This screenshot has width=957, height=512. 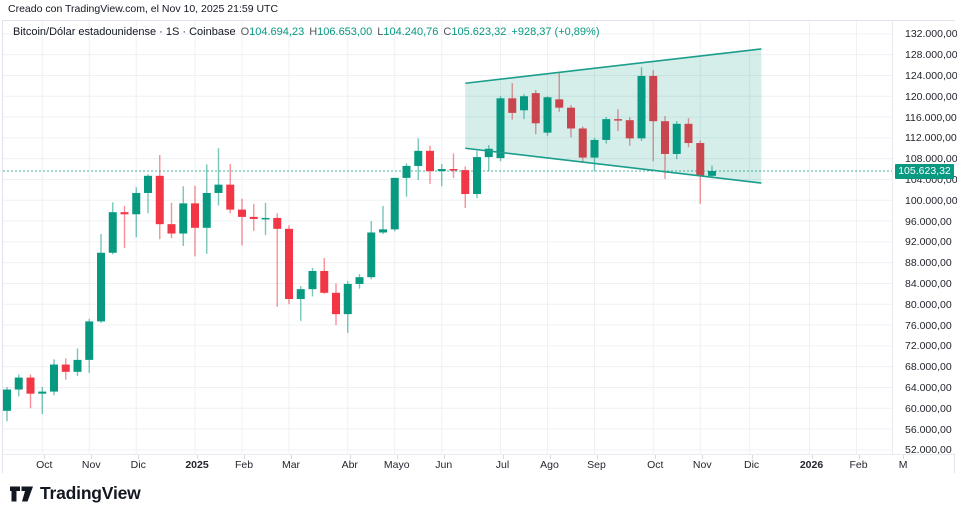 I want to click on price-axis-label: 72.000,00, so click(x=928, y=346).